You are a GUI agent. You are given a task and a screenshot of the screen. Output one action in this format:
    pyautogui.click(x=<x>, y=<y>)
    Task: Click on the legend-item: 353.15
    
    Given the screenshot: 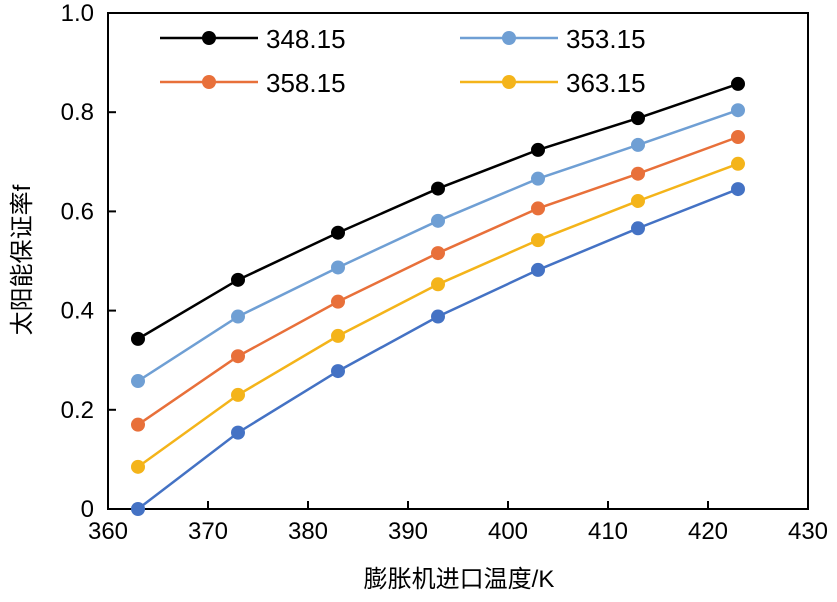 What is the action you would take?
    pyautogui.click(x=553, y=39)
    